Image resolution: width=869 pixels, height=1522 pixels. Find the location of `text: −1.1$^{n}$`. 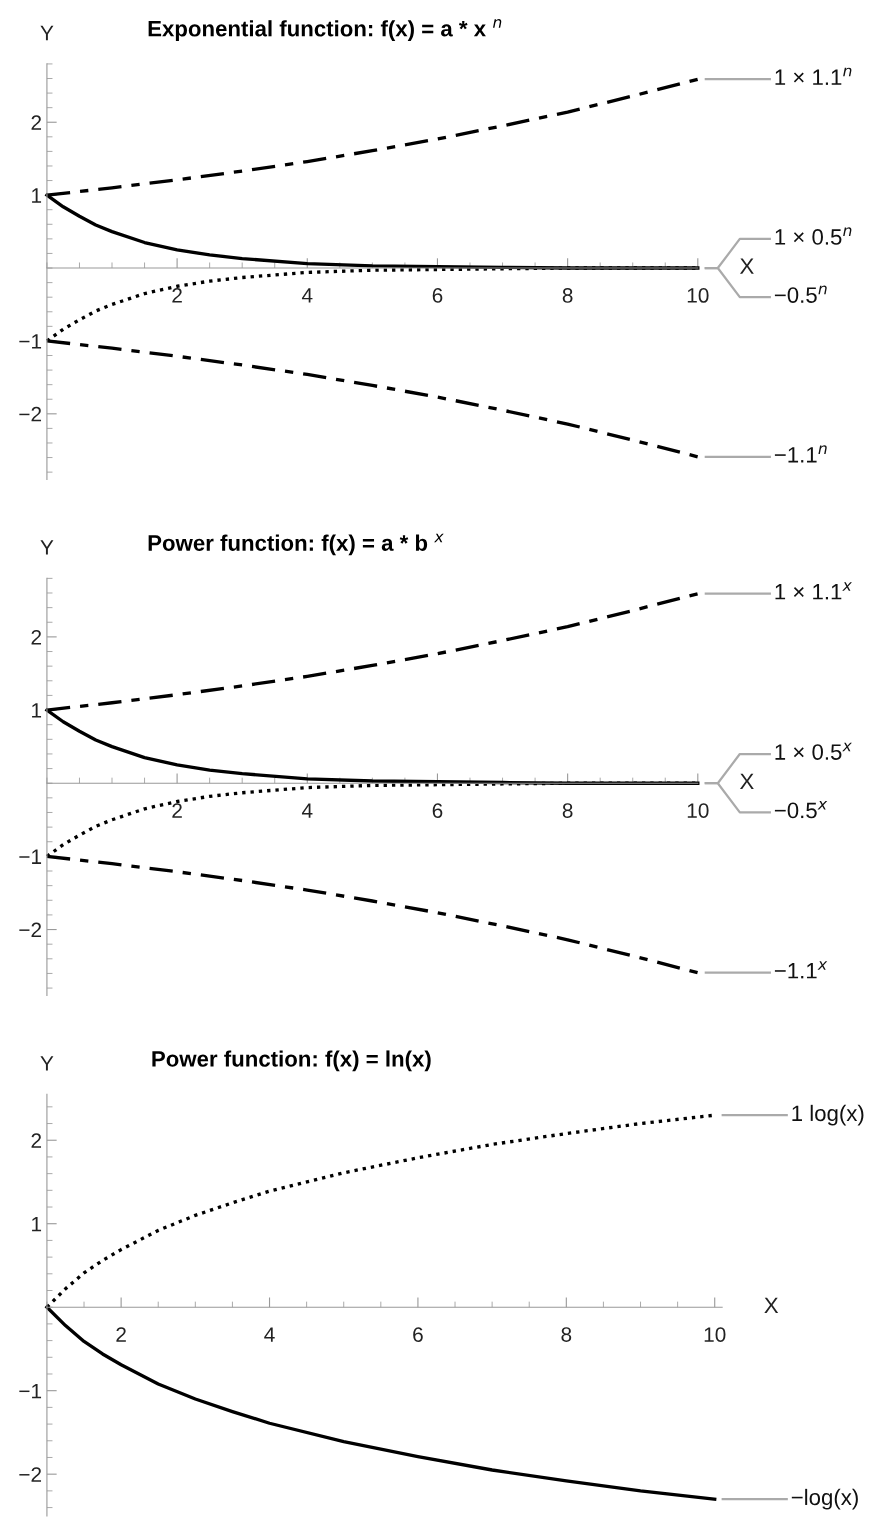

text: −1.1$^{n}$ is located at coordinates (800, 454).